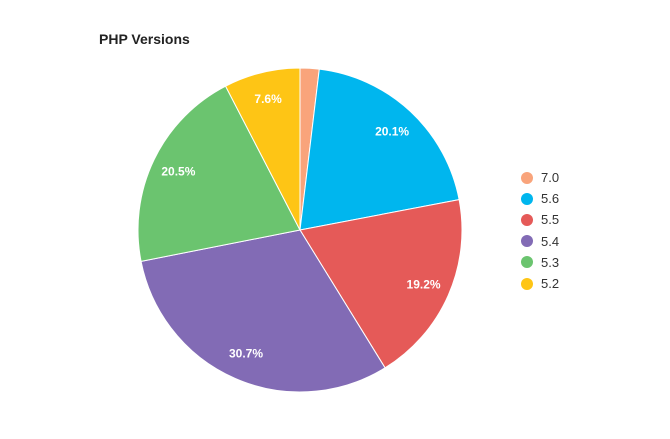  What do you see at coordinates (540, 283) in the screenshot?
I see `legend-item-5.2: 5.2` at bounding box center [540, 283].